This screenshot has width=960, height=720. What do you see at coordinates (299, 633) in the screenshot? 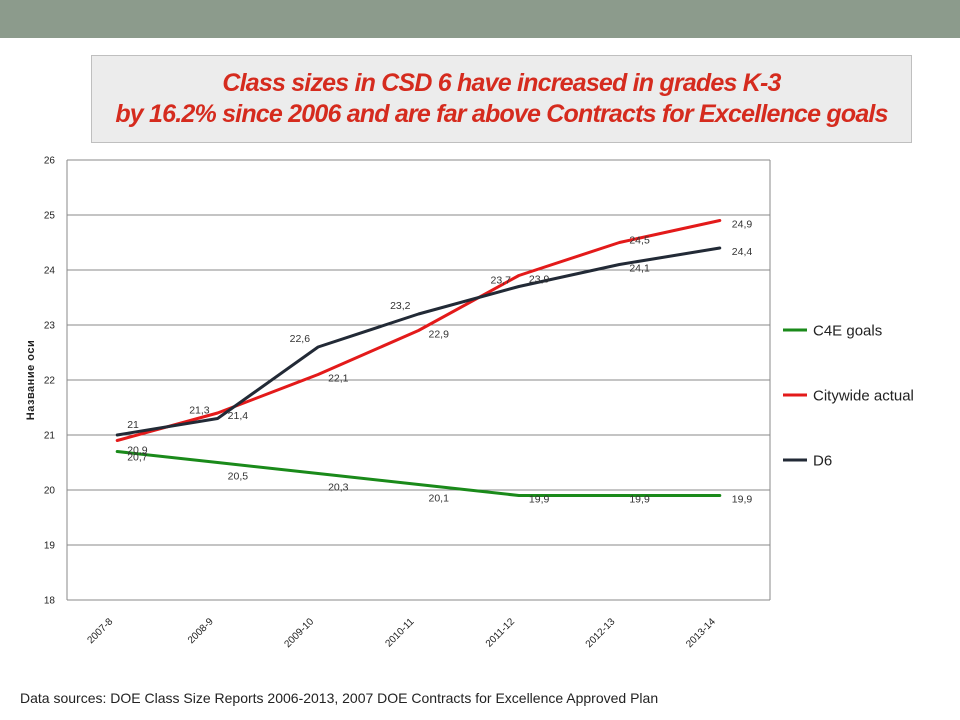
I see `x-tick-label: 2009-10` at bounding box center [299, 633].